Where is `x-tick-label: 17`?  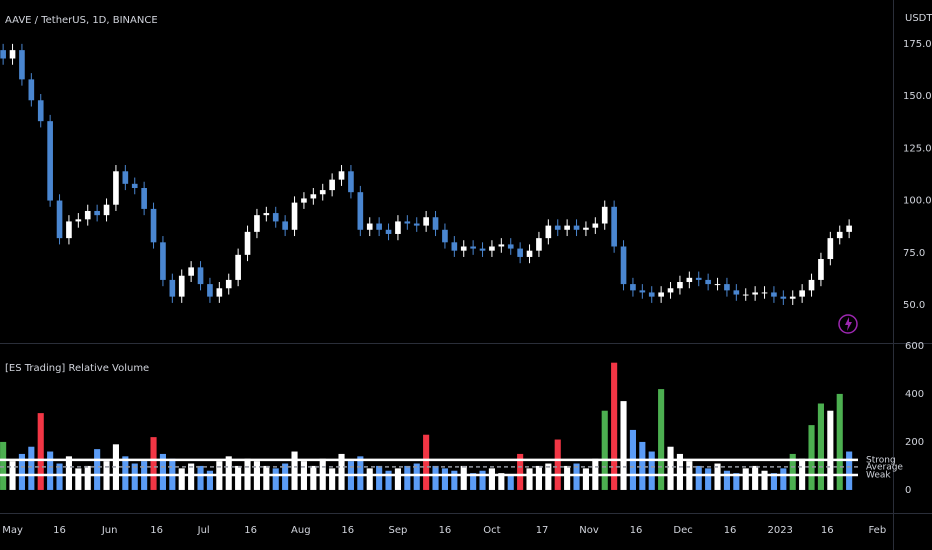 x-tick-label: 17 is located at coordinates (542, 530).